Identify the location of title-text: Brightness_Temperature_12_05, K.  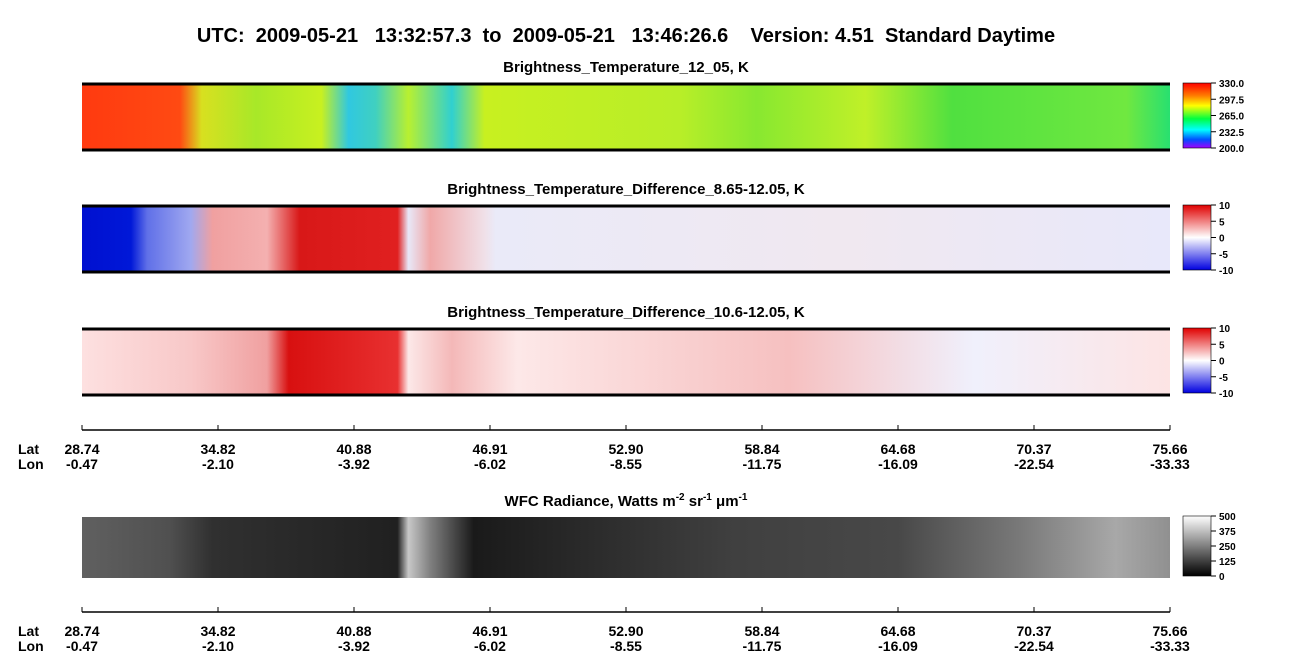
(626, 67).